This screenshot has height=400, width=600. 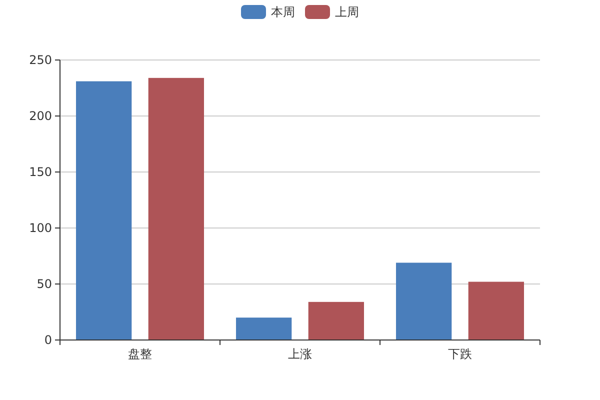 I want to click on x-tick-label: 盘整, so click(x=140, y=354).